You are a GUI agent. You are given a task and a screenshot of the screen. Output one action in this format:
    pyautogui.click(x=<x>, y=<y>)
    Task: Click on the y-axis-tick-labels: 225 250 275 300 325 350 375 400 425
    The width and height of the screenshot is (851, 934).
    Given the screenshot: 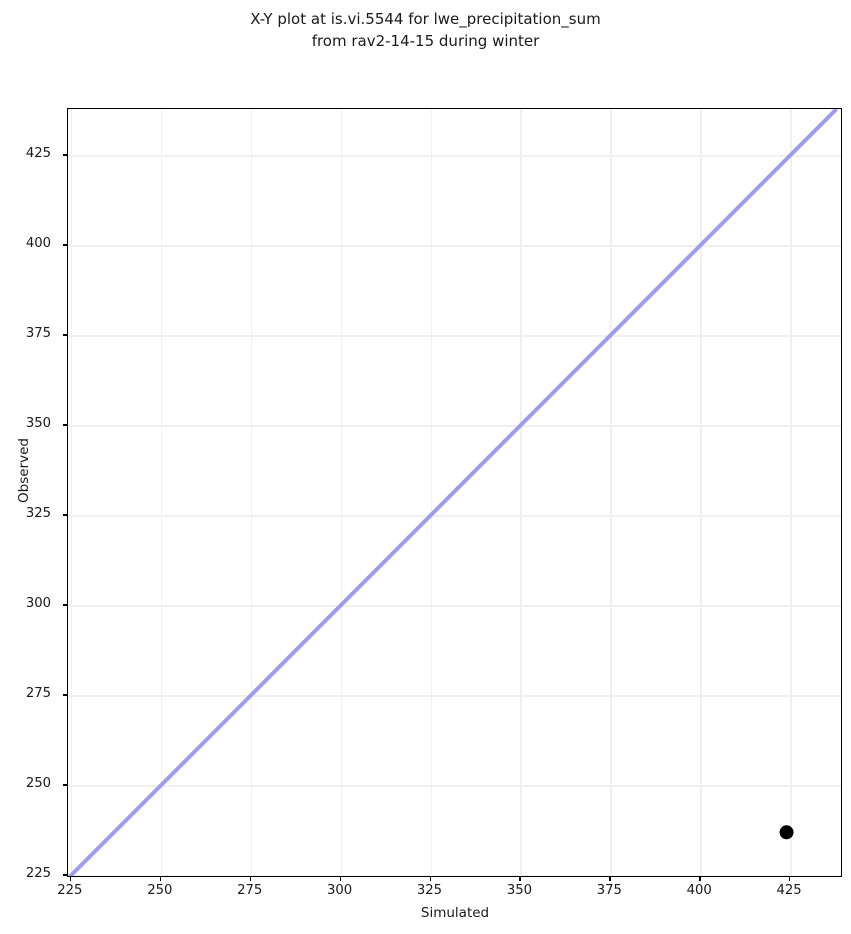 What is the action you would take?
    pyautogui.click(x=29, y=467)
    